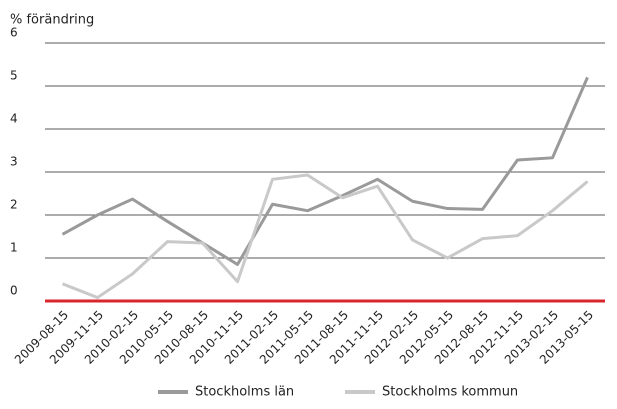 Image resolution: width=617 pixels, height=409 pixels. Describe the element at coordinates (14, 119) in the screenshot. I see `y-tick-label: 4` at that location.